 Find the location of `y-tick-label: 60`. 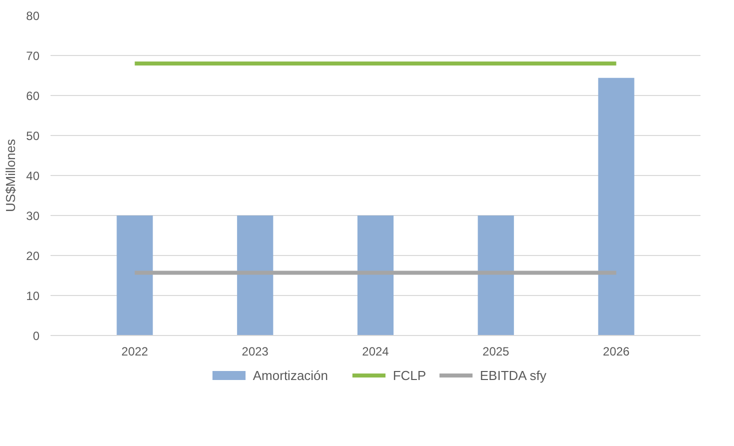

y-tick-label: 60 is located at coordinates (33, 96).